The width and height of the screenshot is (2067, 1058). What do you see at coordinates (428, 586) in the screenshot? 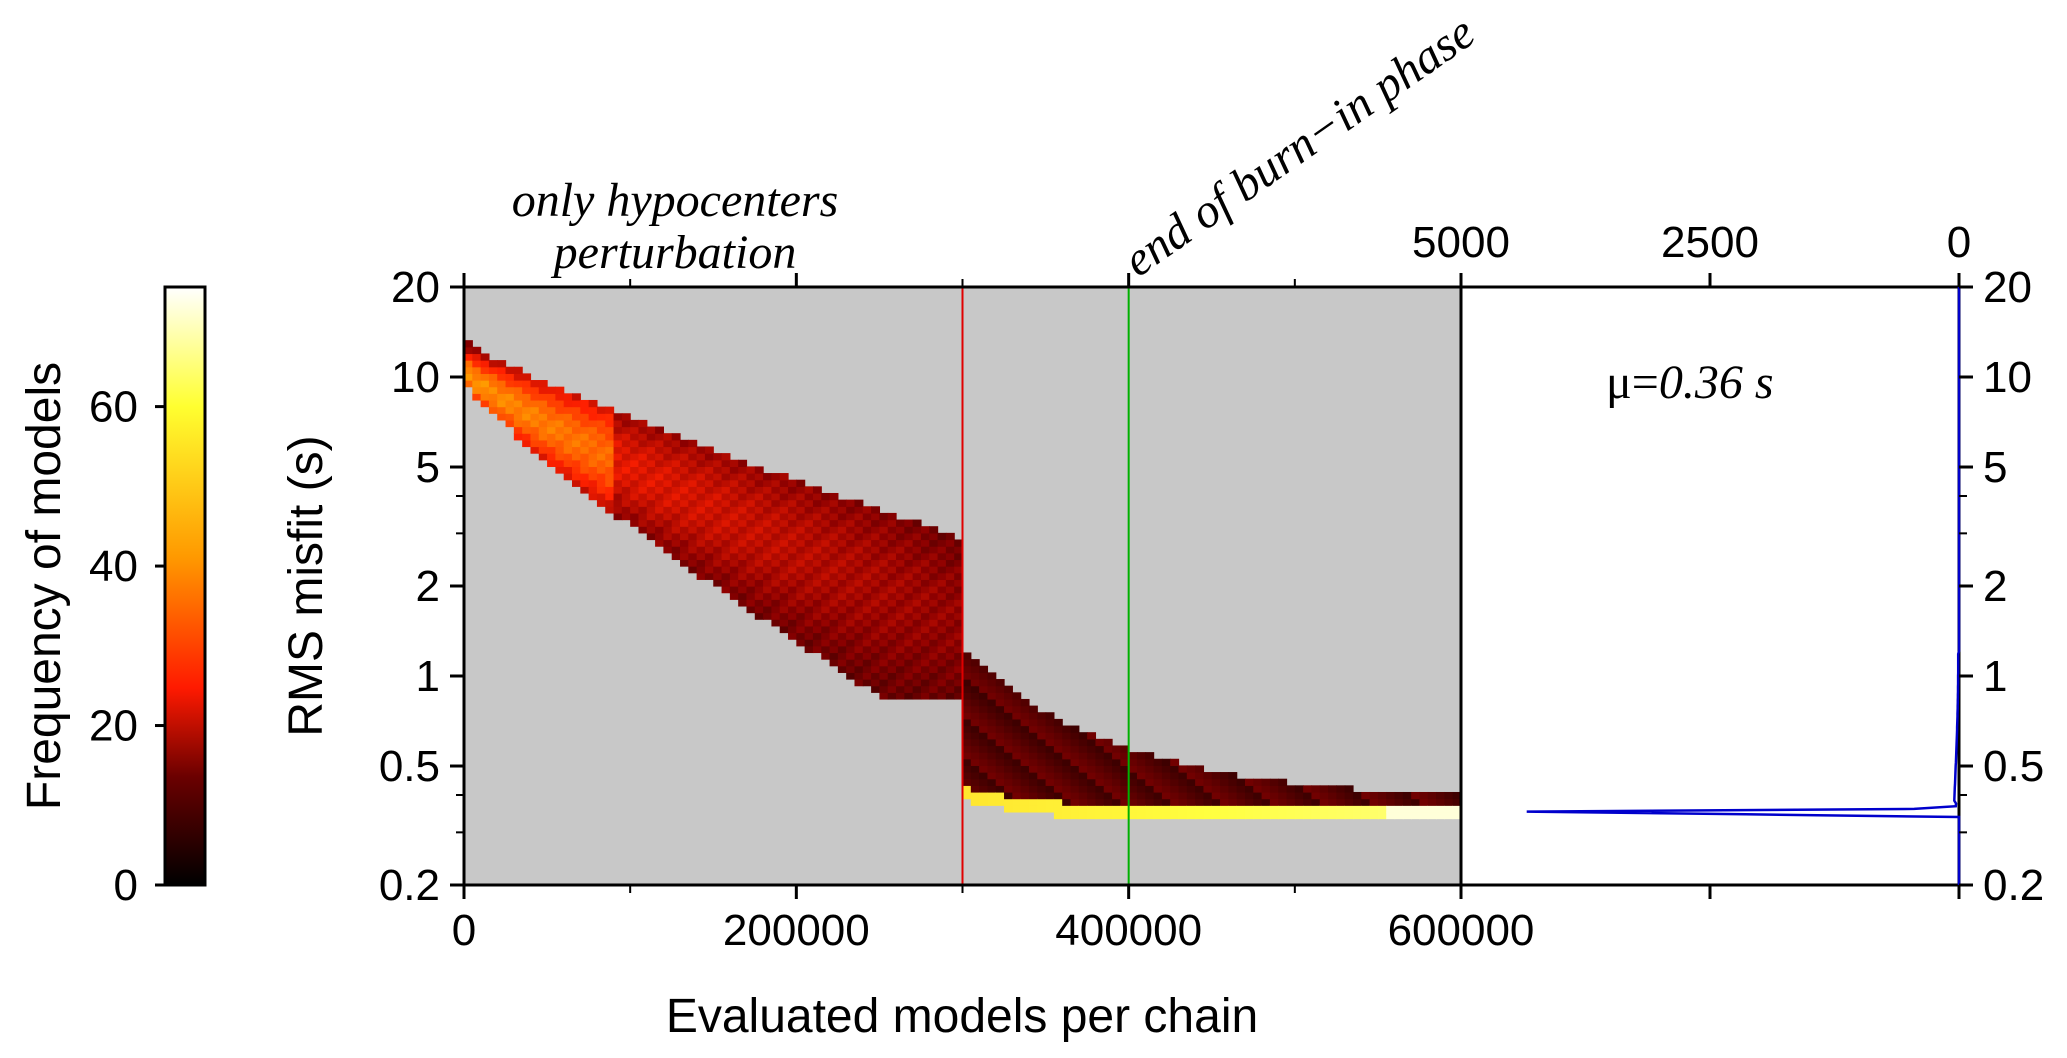
I see `y-tick-label: 2` at bounding box center [428, 586].